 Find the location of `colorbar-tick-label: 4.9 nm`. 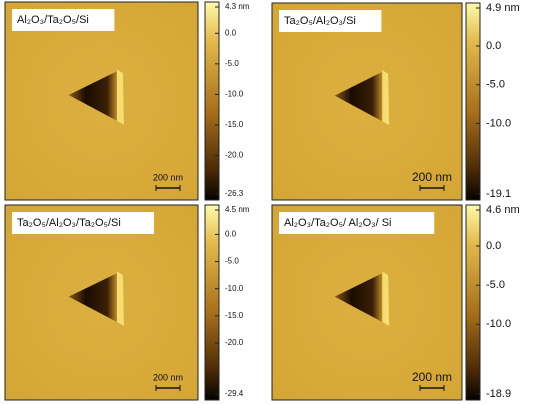

colorbar-tick-label: 4.9 nm is located at coordinates (503, 8).